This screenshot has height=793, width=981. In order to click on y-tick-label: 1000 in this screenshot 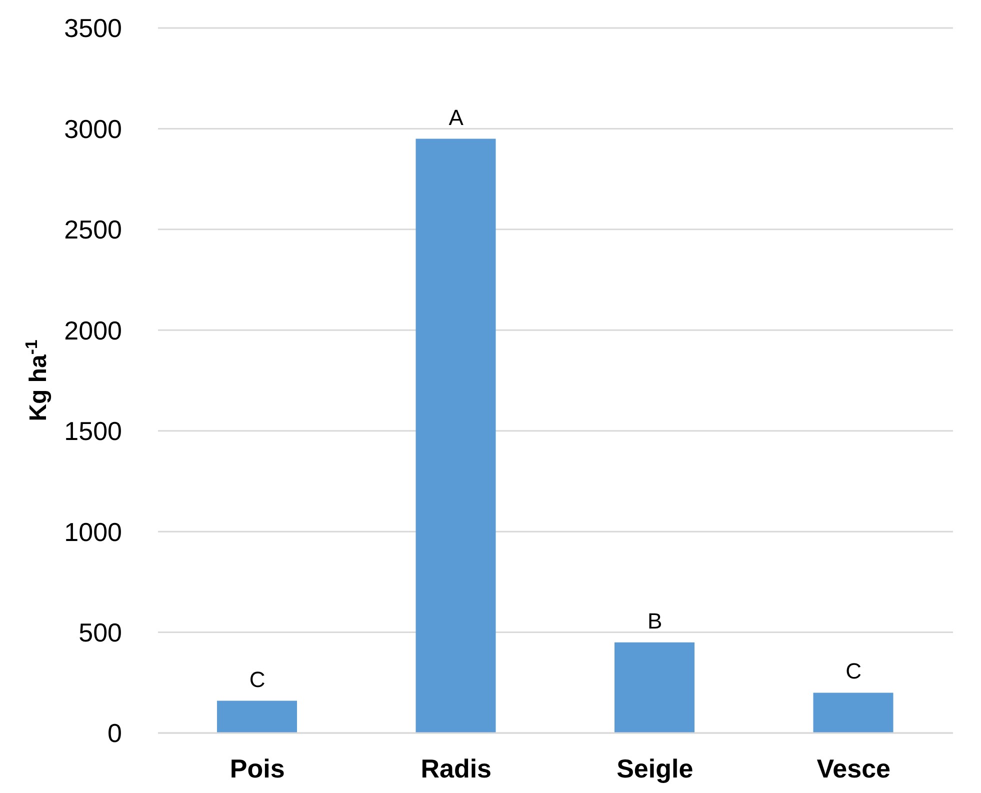, I will do `click(93, 531)`.